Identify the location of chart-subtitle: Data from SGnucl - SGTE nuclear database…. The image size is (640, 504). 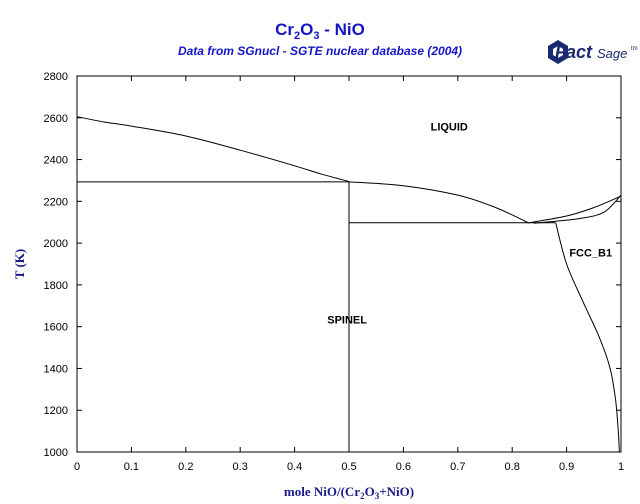
(320, 51).